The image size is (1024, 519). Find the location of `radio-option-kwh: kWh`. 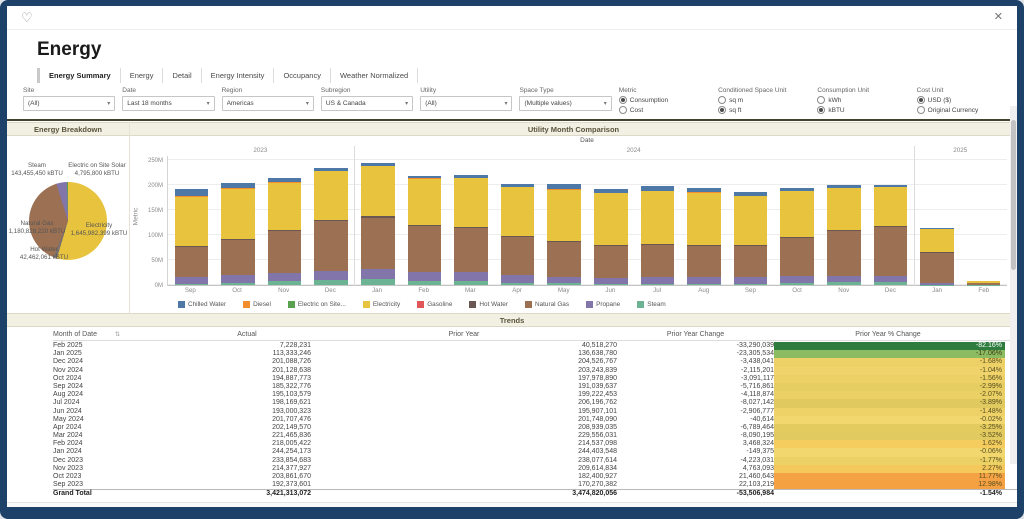

radio-option-kwh: kWh is located at coordinates (863, 100).